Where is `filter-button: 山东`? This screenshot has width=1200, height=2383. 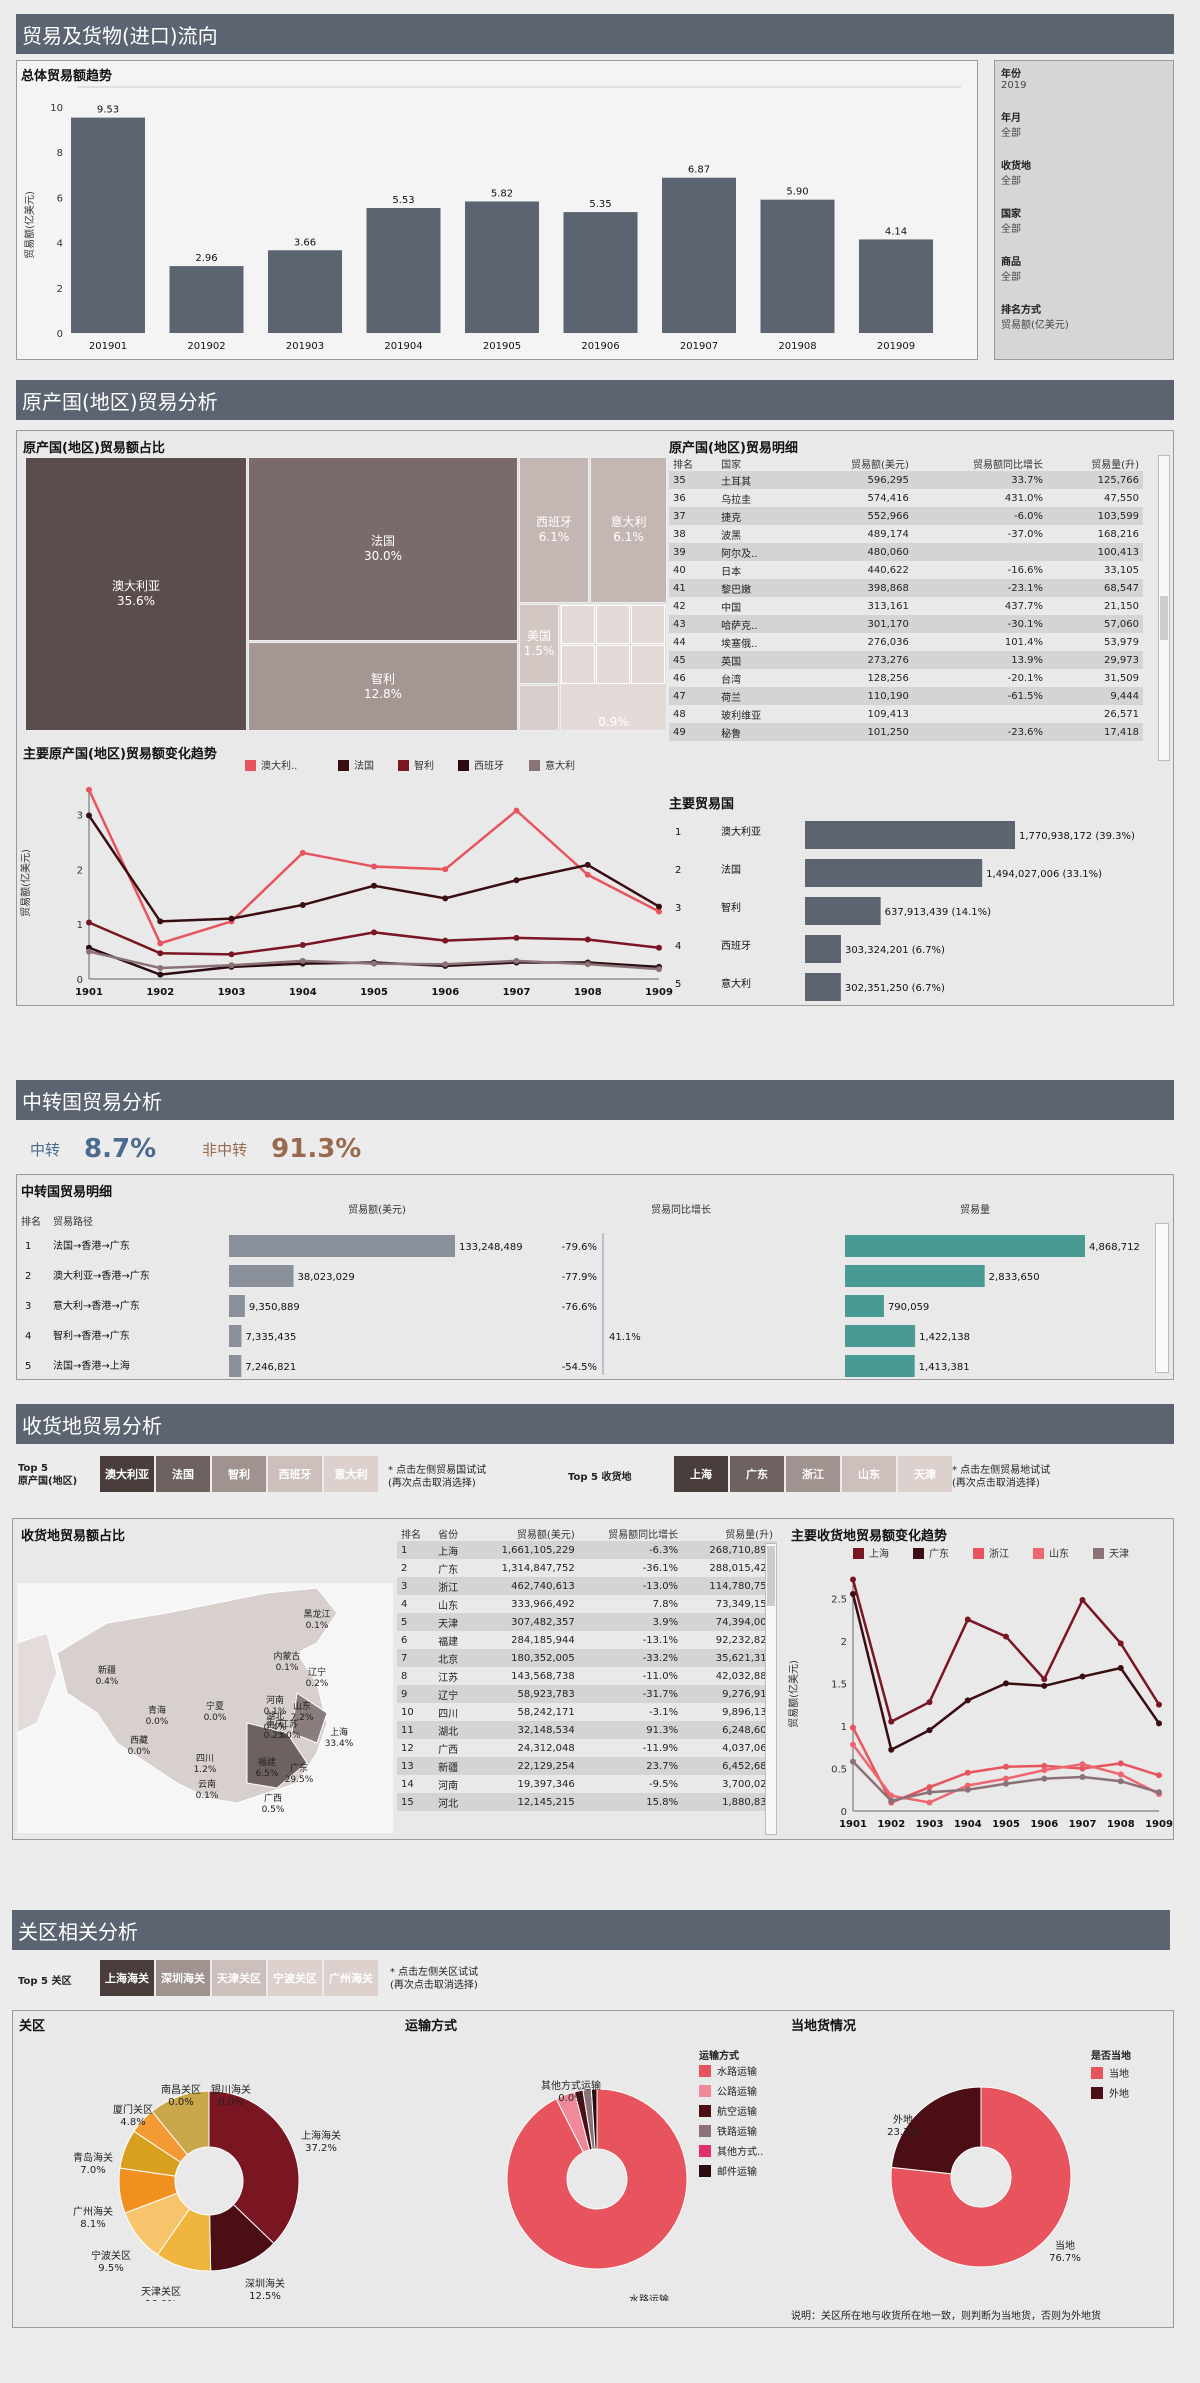 filter-button: 山东 is located at coordinates (869, 1474).